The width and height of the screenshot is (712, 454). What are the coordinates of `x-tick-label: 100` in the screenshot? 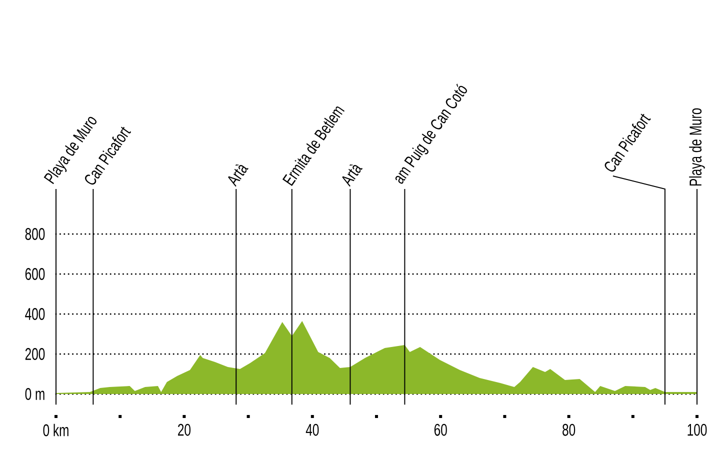 It's located at (697, 430).